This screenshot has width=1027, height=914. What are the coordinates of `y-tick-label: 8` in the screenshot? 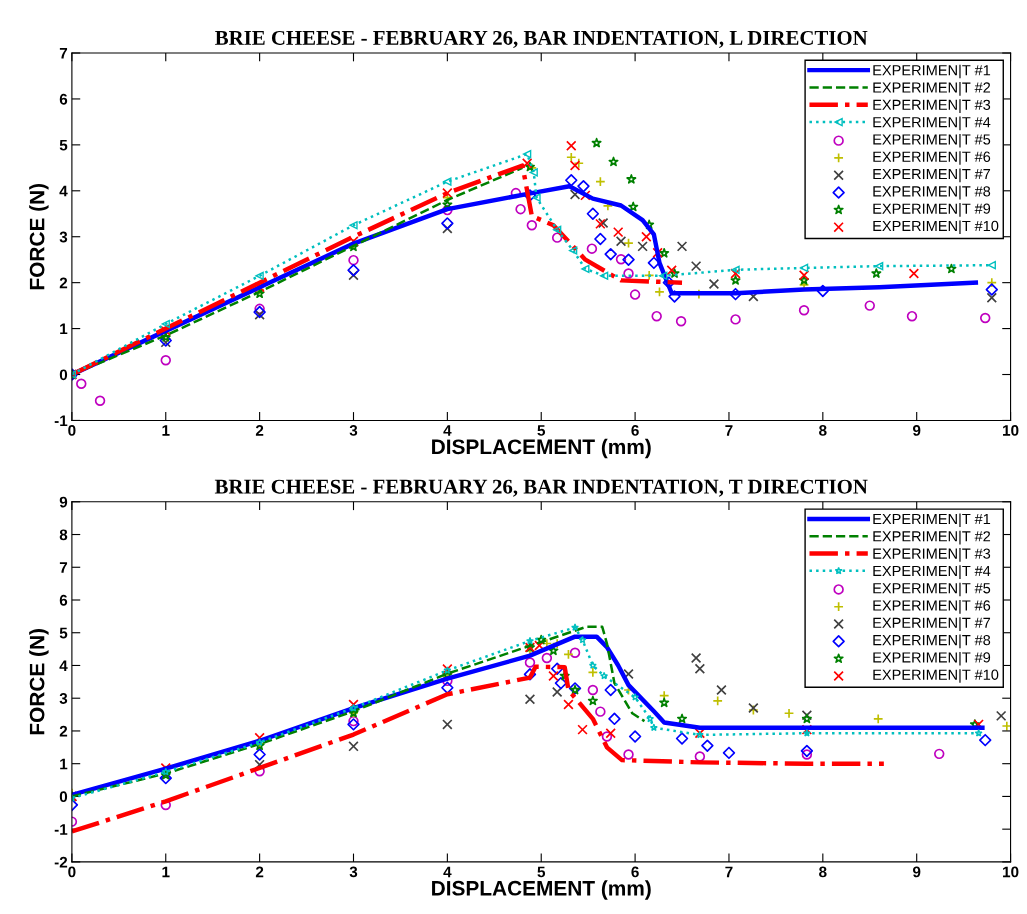 It's located at (63, 535).